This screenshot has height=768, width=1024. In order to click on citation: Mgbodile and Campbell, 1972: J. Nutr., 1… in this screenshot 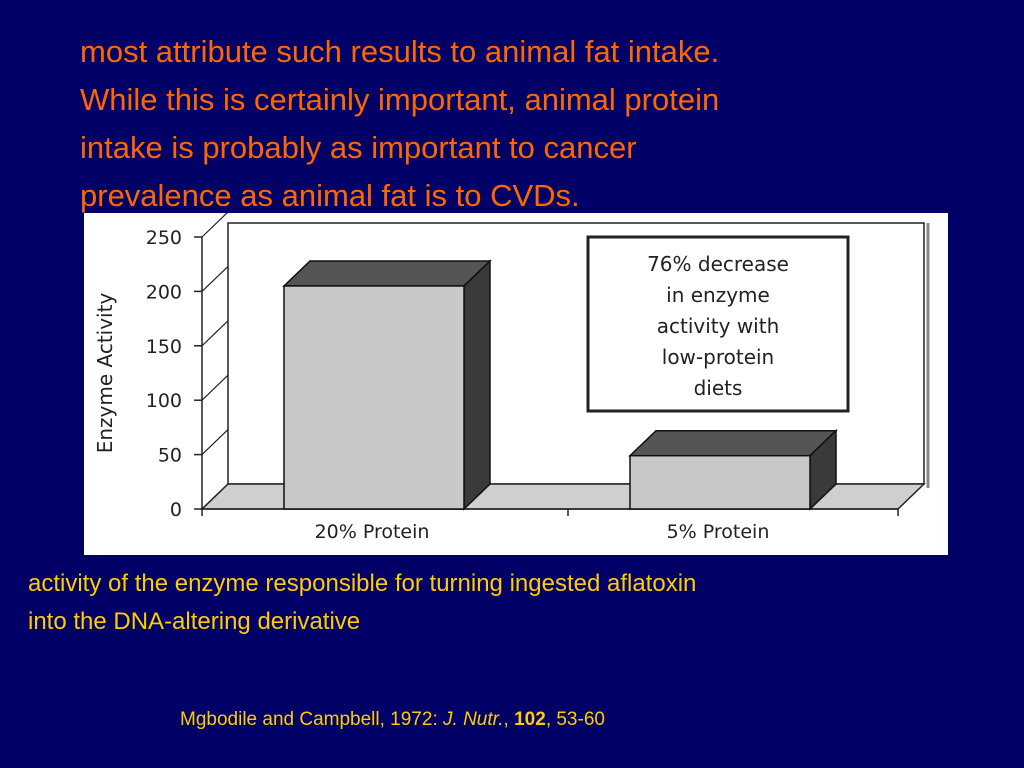, I will do `click(392, 720)`.